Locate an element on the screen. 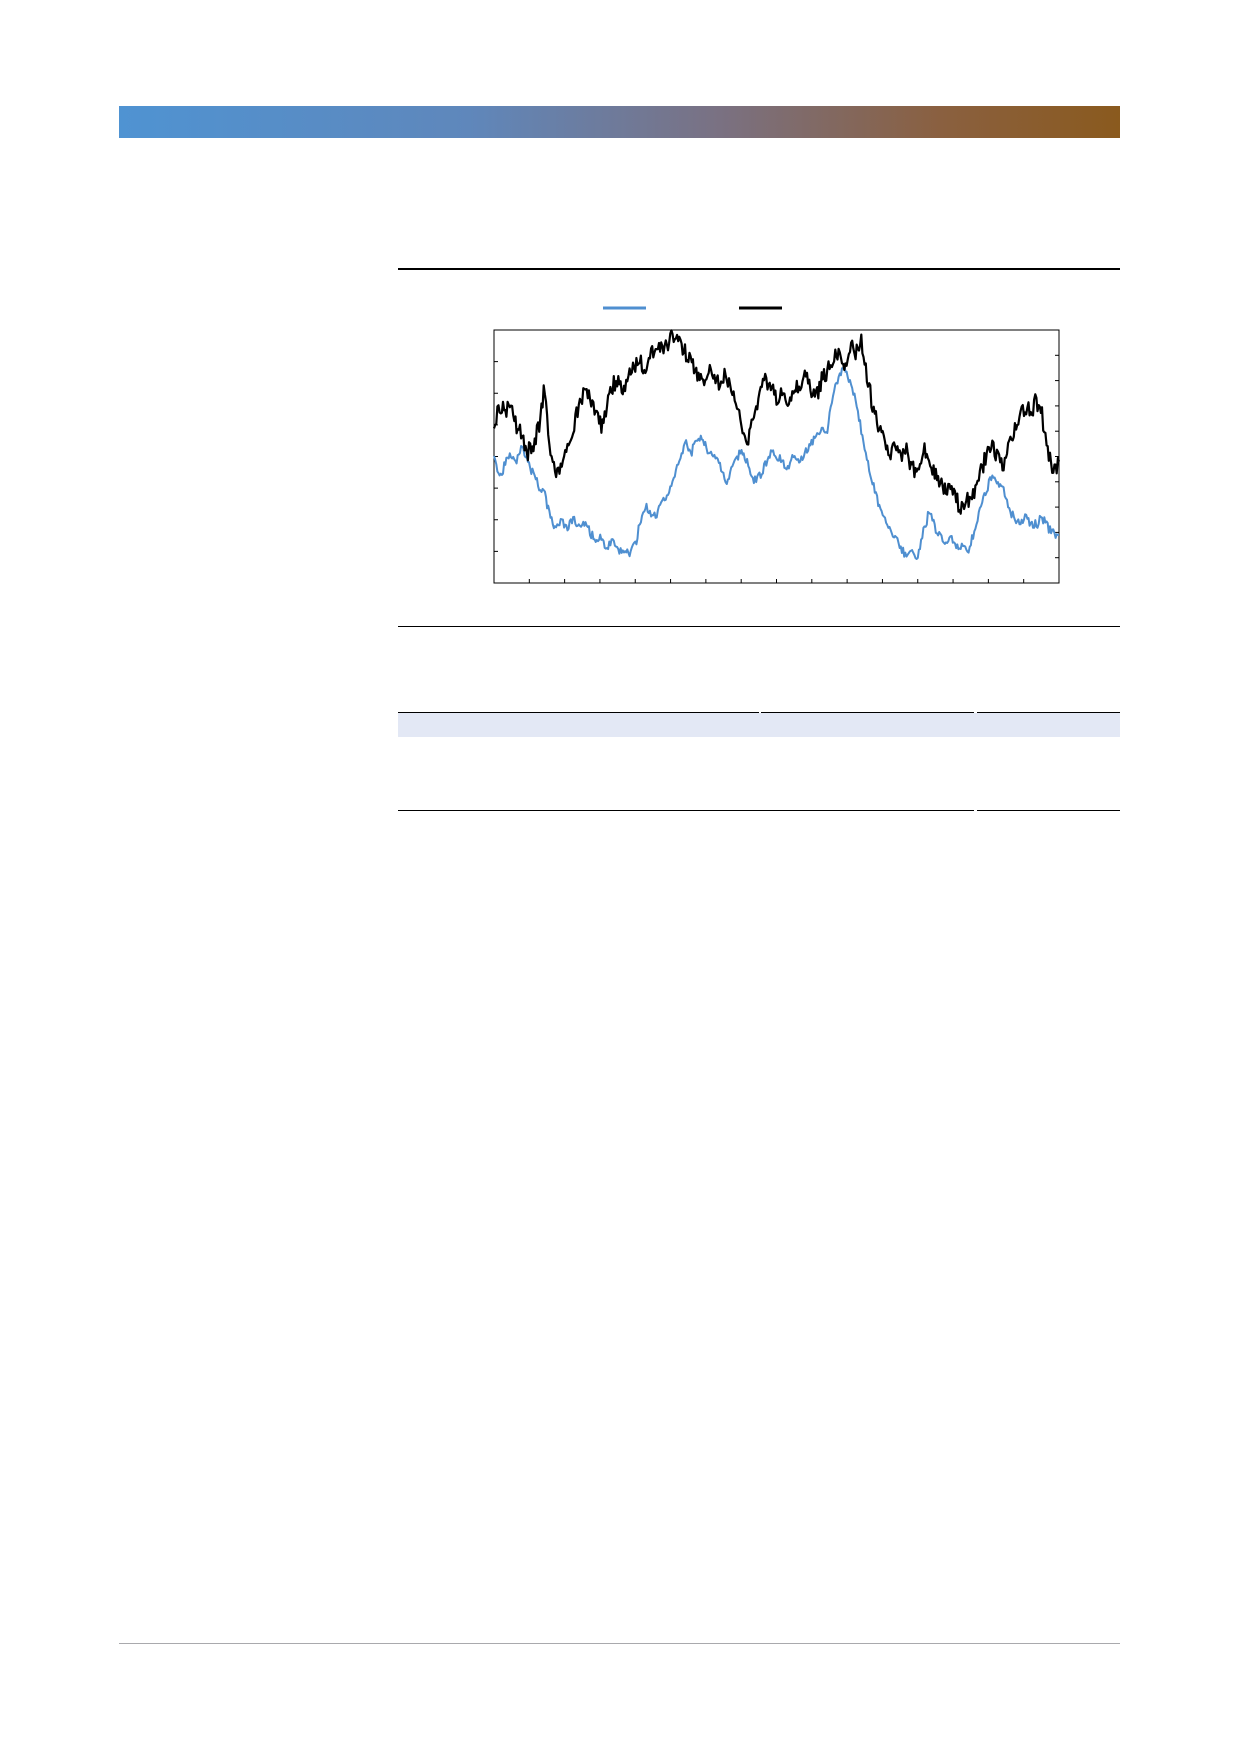 The height and width of the screenshot is (1754, 1240). series-lines is located at coordinates (776, 444).